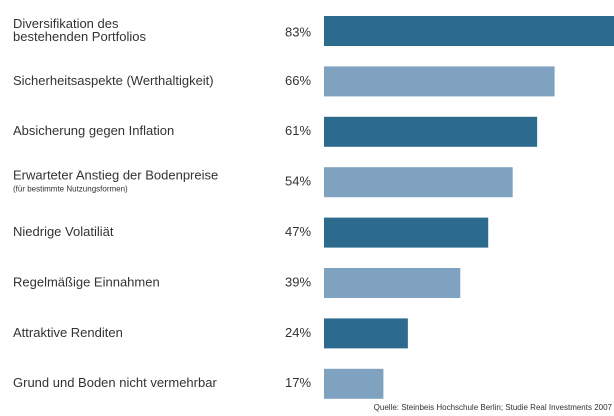  I want to click on category-sublabel: (für bestimmte Nutzungsformen), so click(70, 188).